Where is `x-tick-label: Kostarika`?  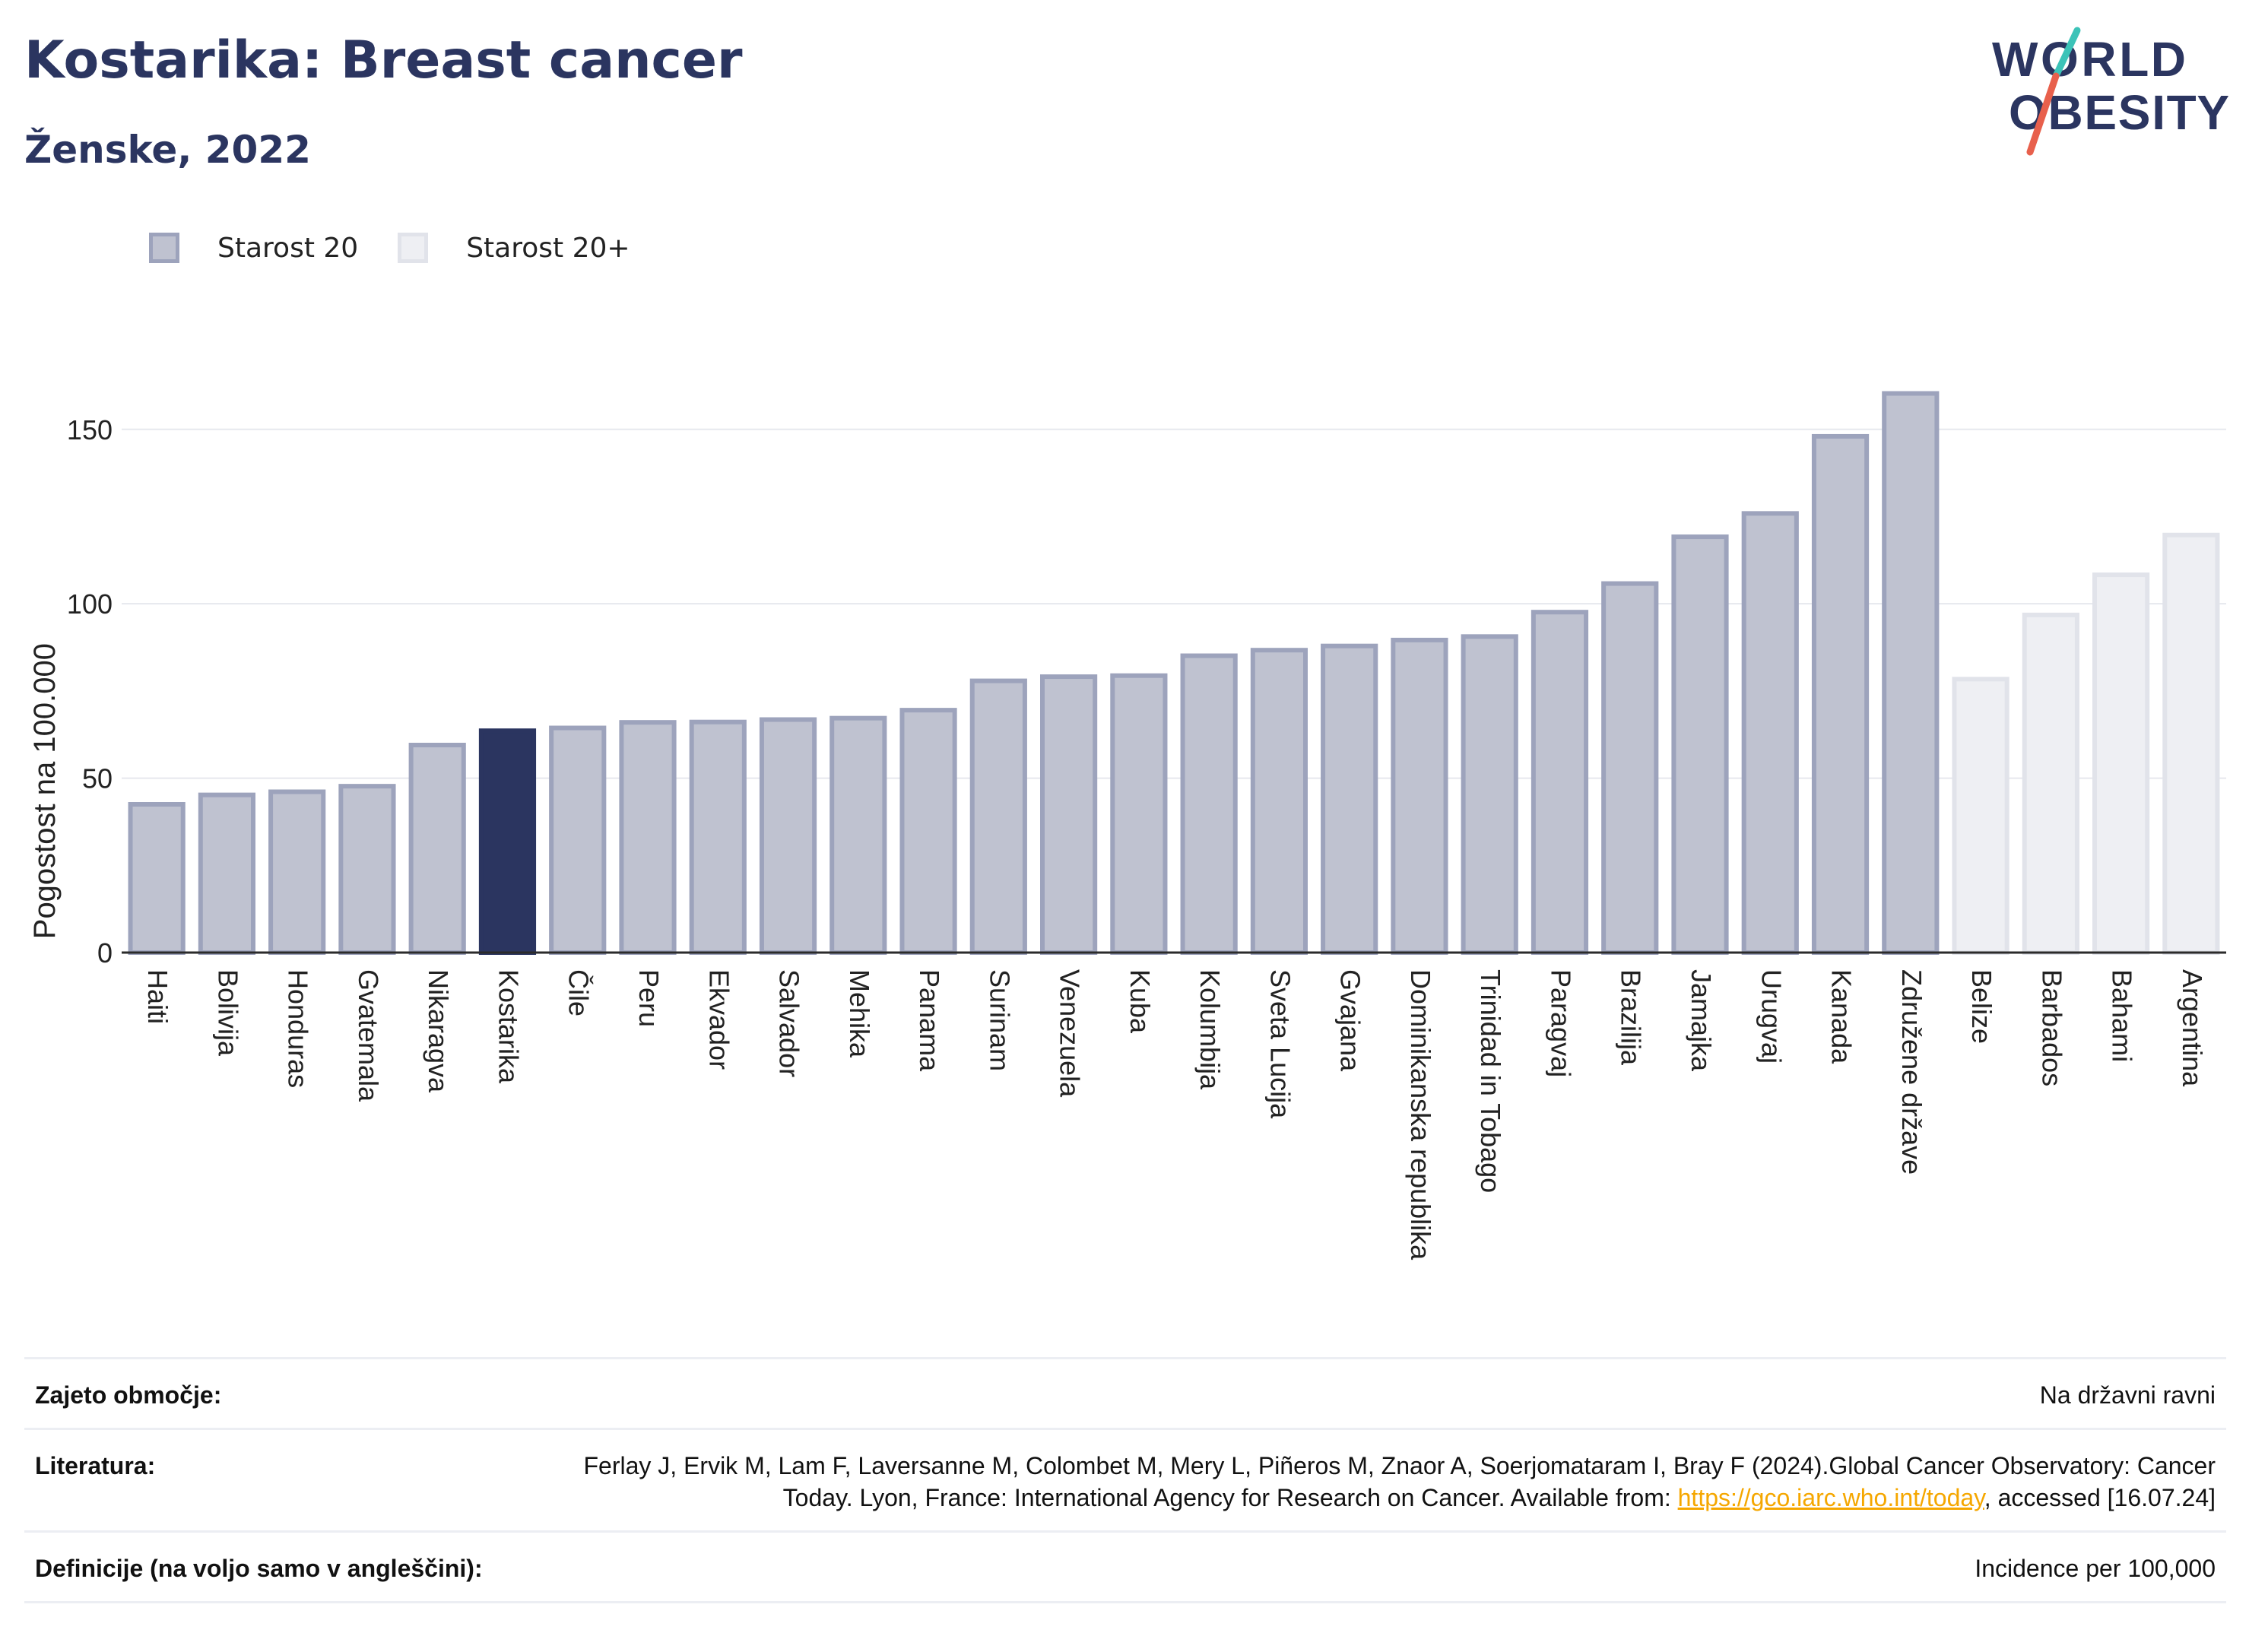 x-tick-label: Kostarika is located at coordinates (508, 1026).